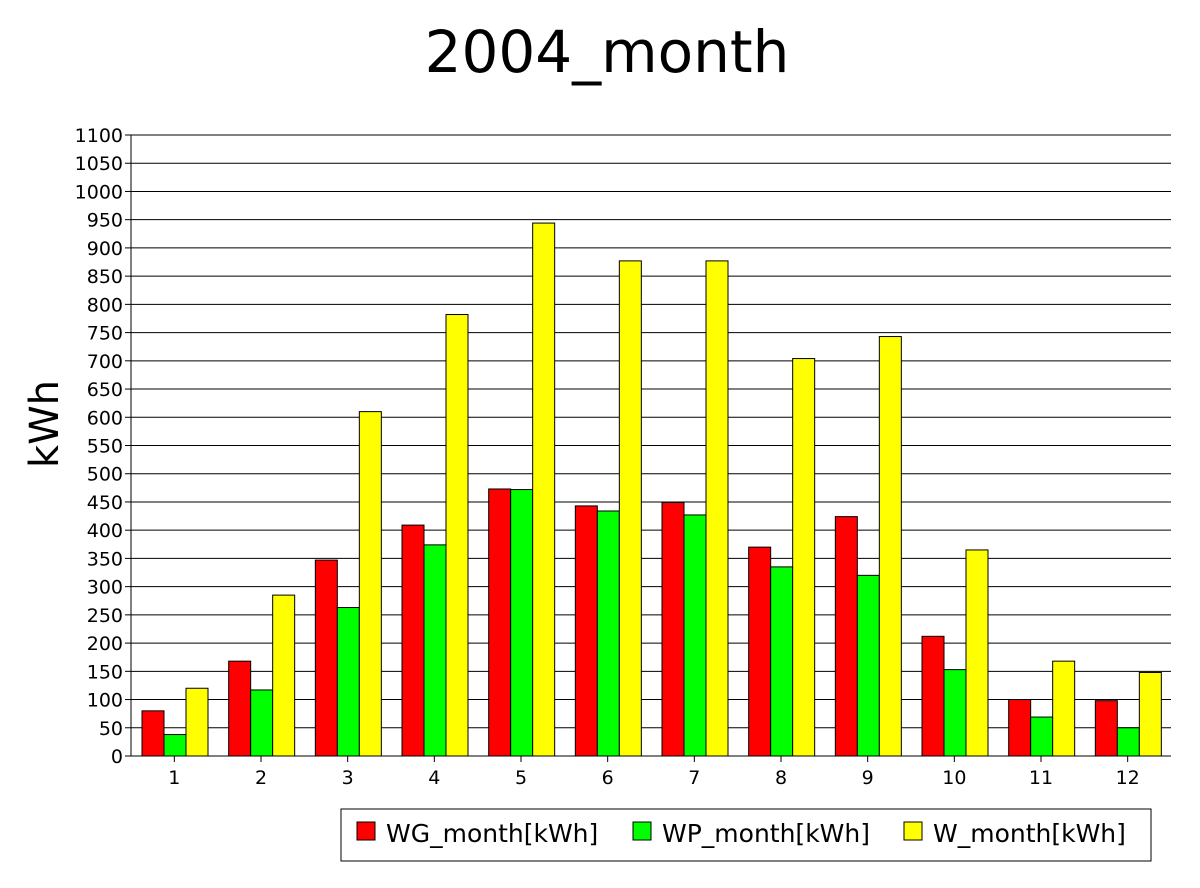 This screenshot has width=1200, height=888. I want to click on x-tick-label: 9, so click(868, 778).